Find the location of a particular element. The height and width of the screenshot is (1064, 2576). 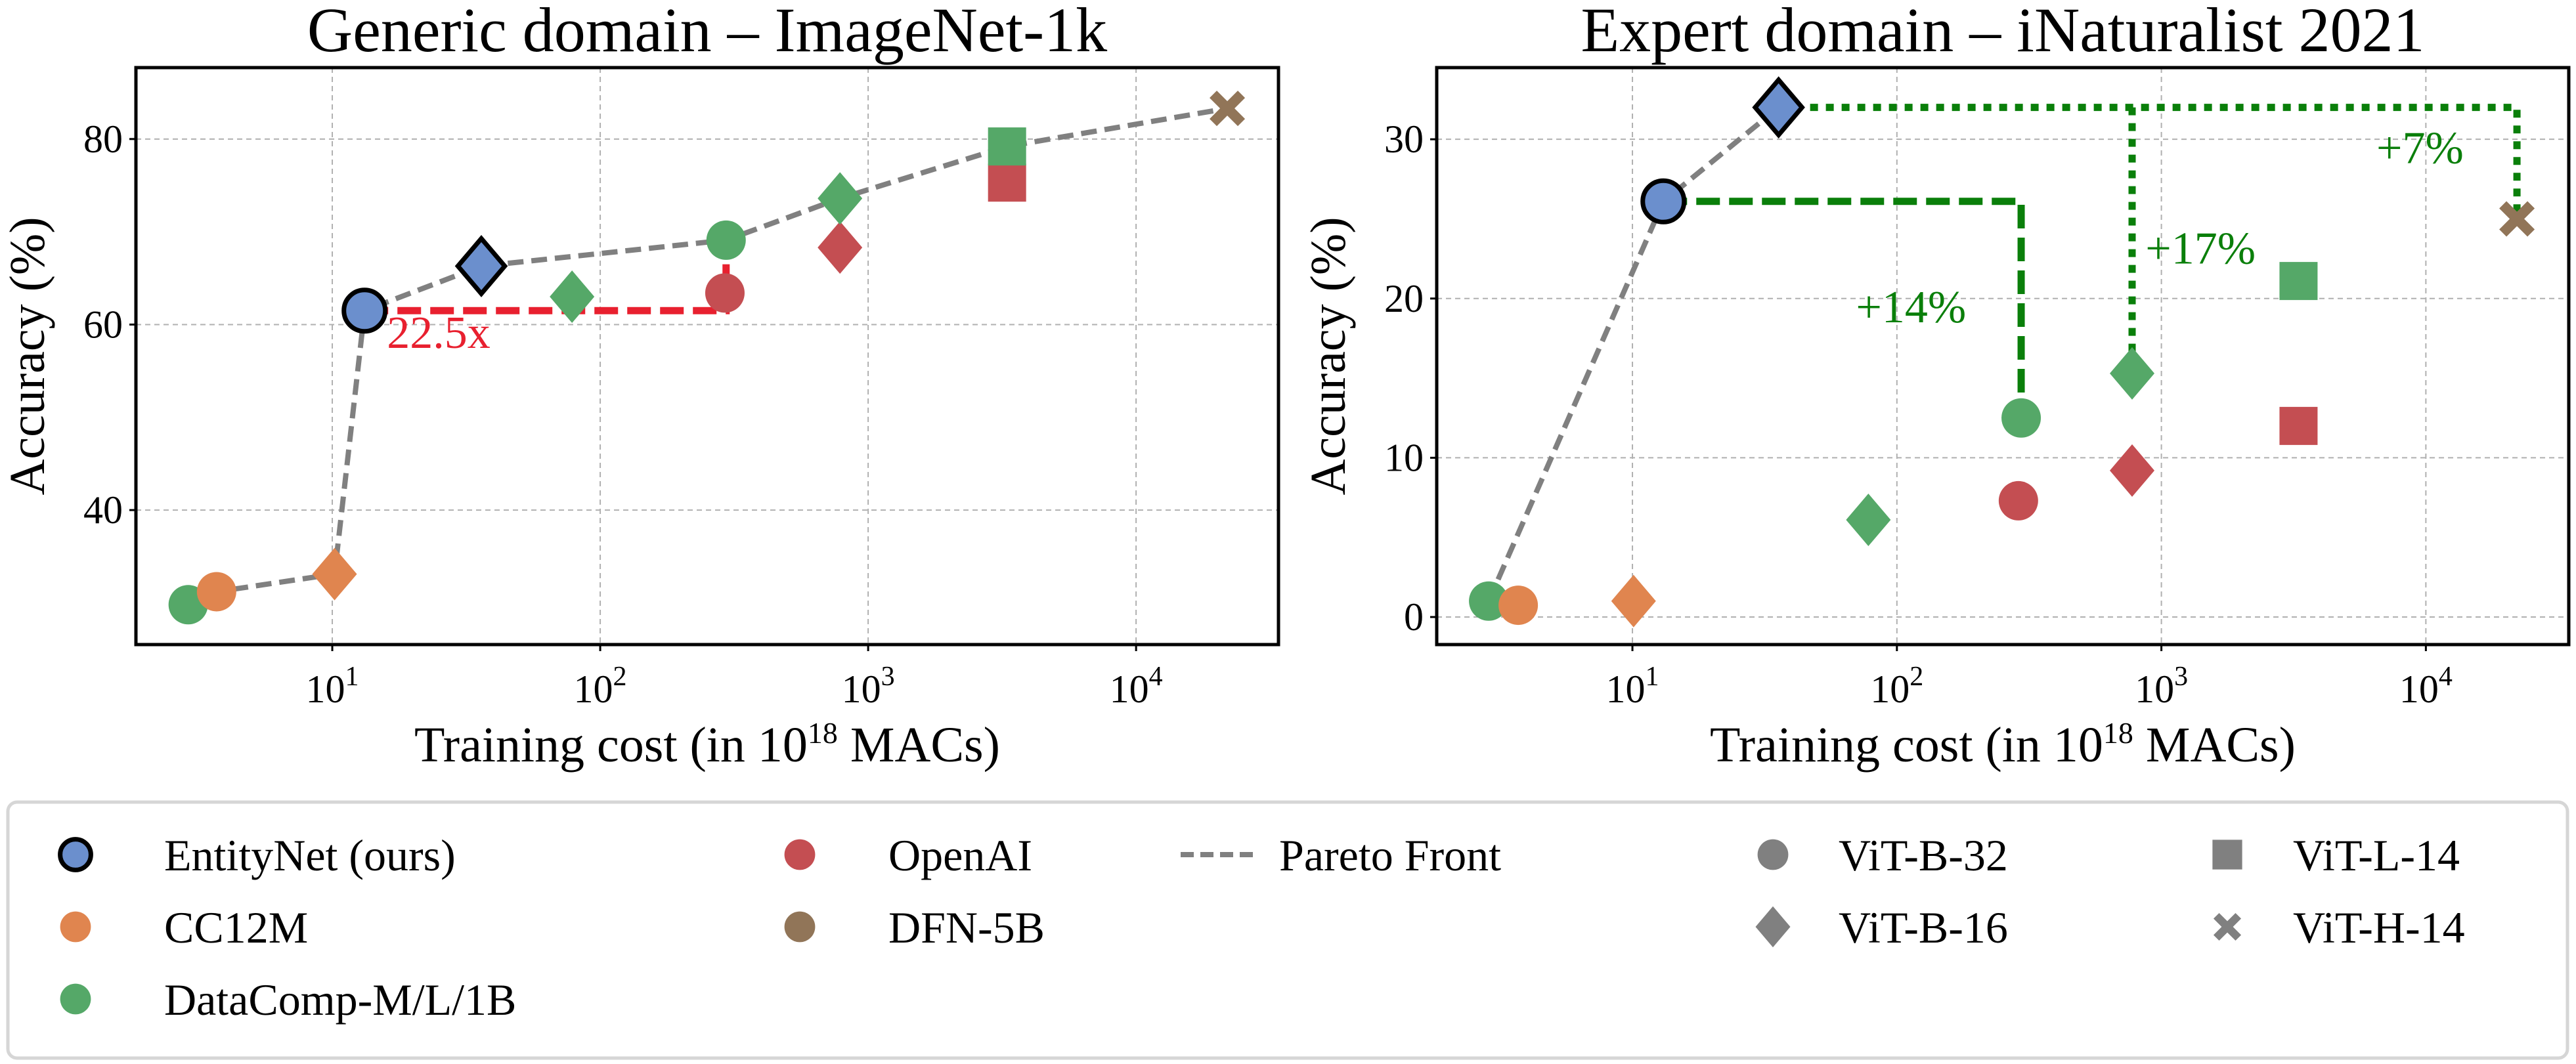

legend-label: DataComp-M/L/1B is located at coordinates (340, 1000).